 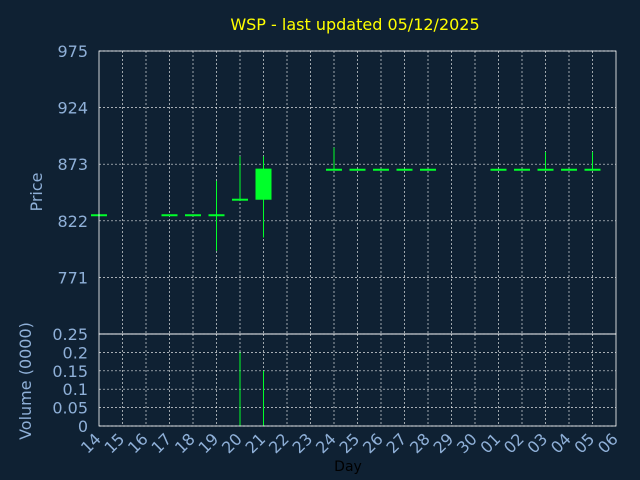 What do you see at coordinates (75, 389) in the screenshot?
I see `volume-tick-label: 0.1` at bounding box center [75, 389].